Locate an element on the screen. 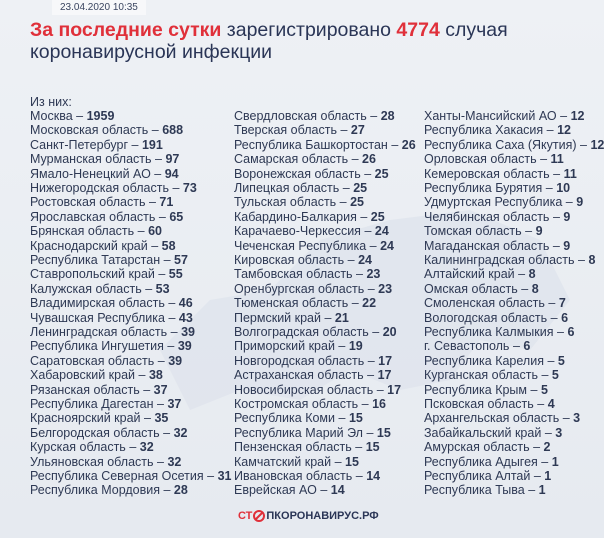 This screenshot has width=604, height=538. region-row: Костромская область – 16 is located at coordinates (310, 404).